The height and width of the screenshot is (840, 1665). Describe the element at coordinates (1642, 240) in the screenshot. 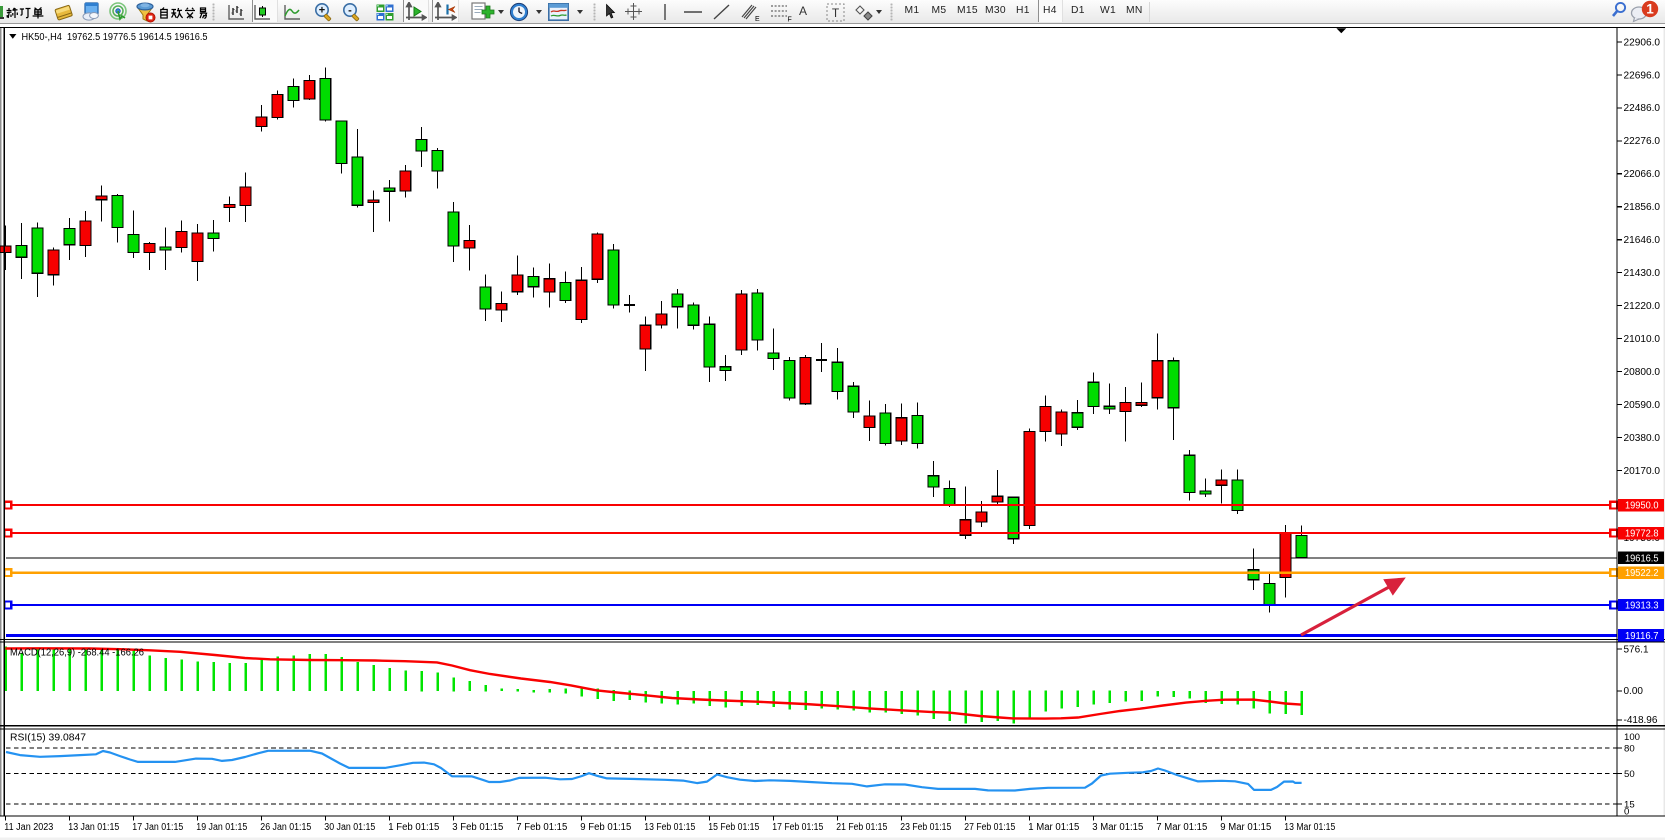

I see `svg-text: 21646.0` at that location.